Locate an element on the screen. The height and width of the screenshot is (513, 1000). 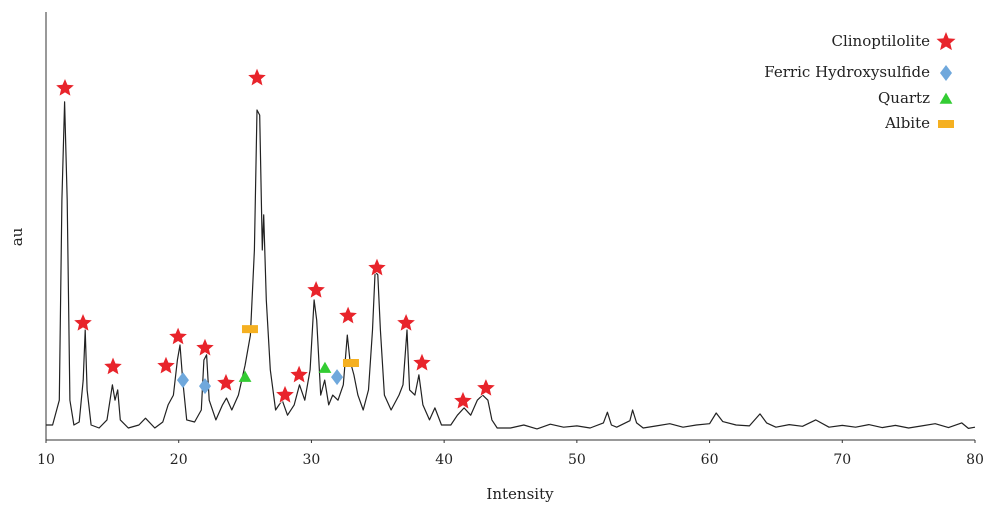
x-axis-label: Intensity is located at coordinates (520, 494).